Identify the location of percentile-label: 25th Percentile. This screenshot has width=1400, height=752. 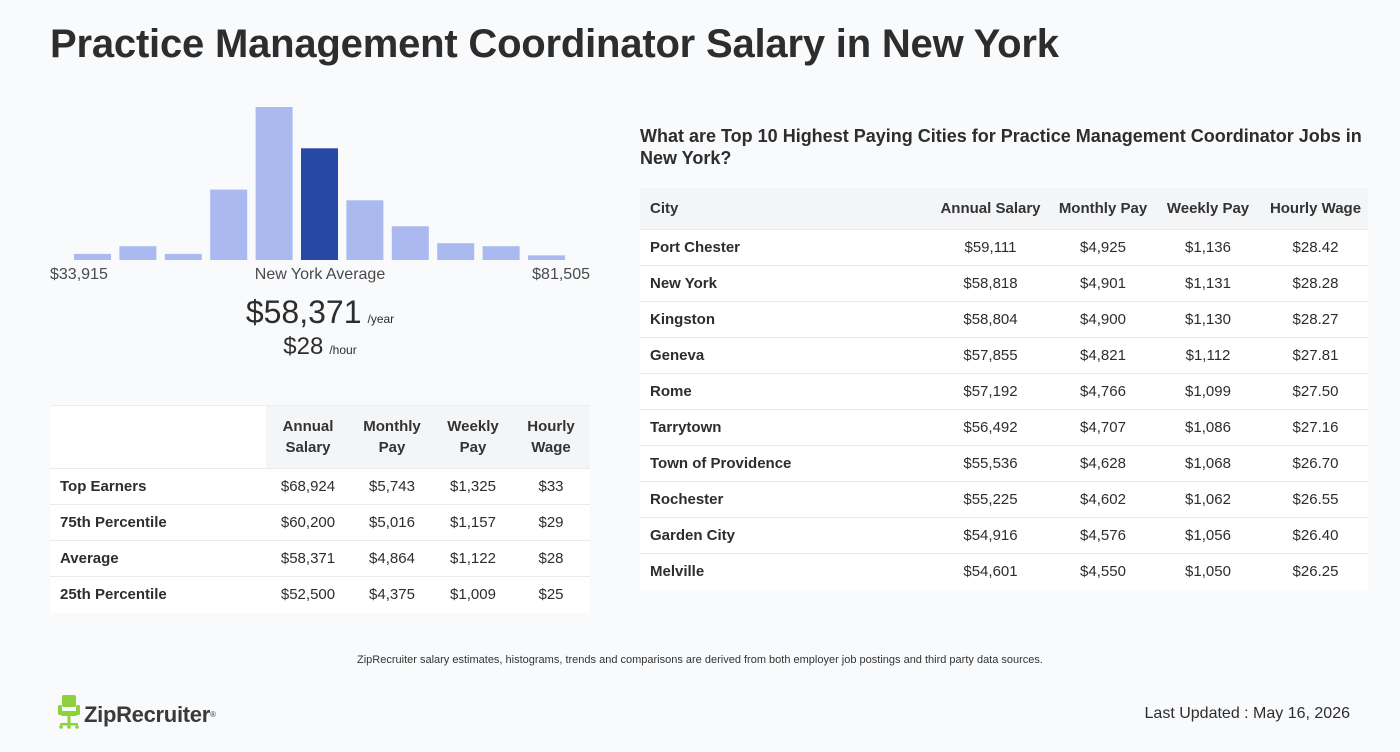
(158, 594).